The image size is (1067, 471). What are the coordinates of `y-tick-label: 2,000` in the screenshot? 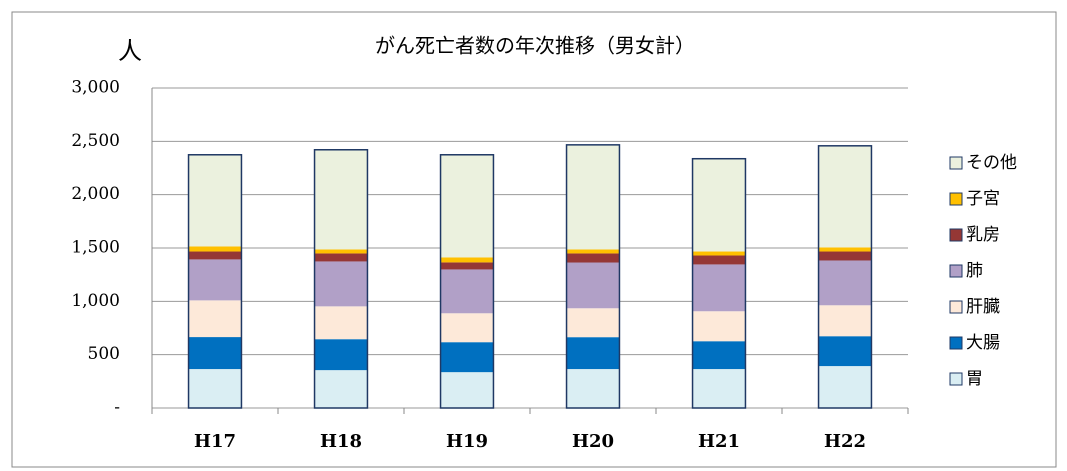 It's located at (95, 194).